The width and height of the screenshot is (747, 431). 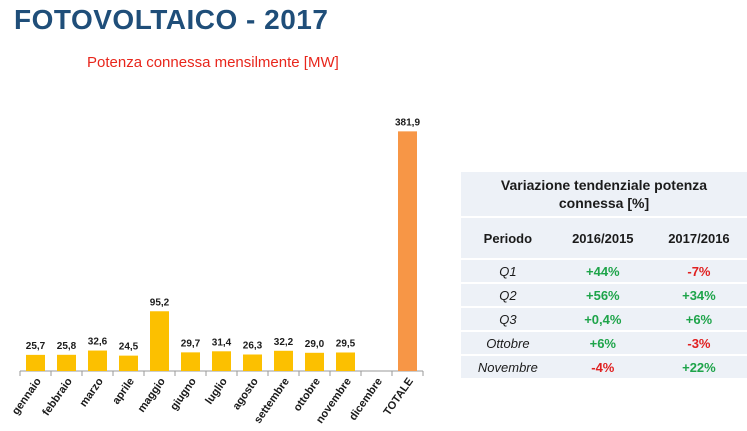 I want to click on row-value-2016: +0,4%, so click(x=602, y=319).